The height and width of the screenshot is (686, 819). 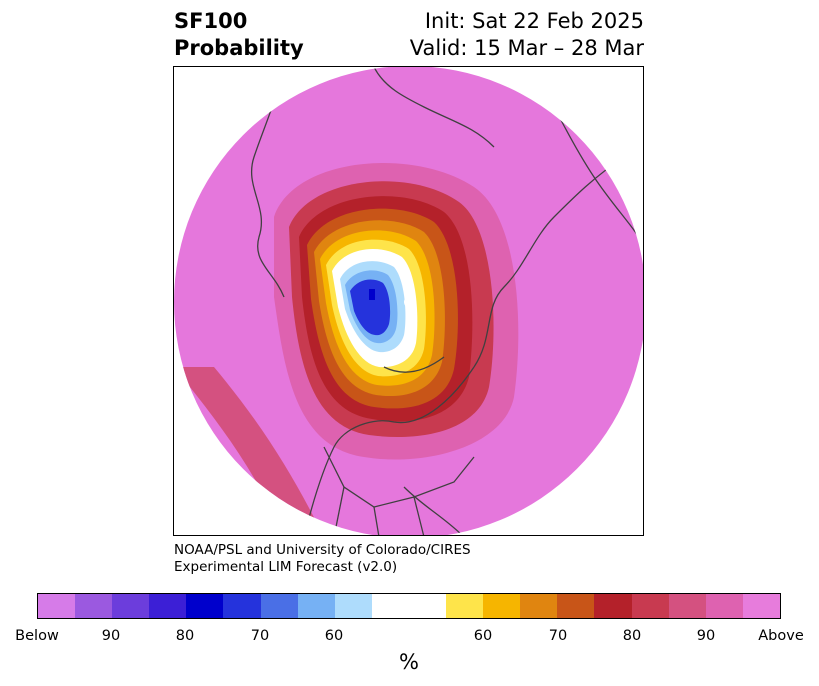 I want to click on title-product: Probability, so click(x=239, y=48).